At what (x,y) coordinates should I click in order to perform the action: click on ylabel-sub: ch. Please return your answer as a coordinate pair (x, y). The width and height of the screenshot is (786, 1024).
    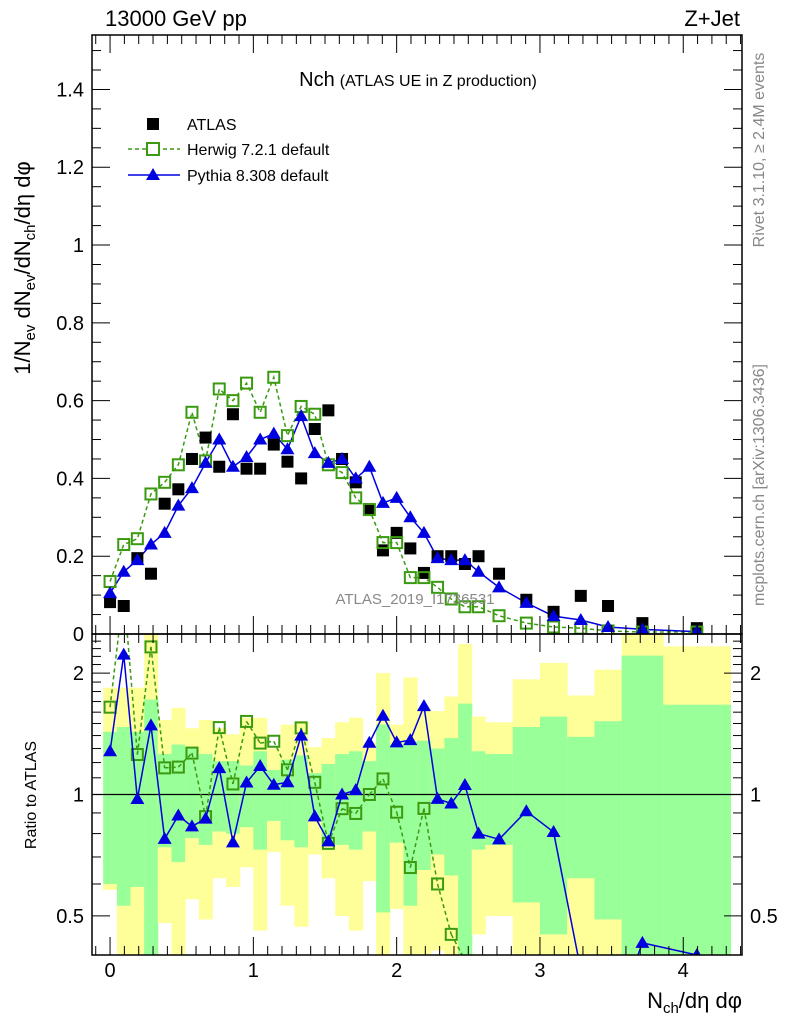
    Looking at the image, I should click on (30, 232).